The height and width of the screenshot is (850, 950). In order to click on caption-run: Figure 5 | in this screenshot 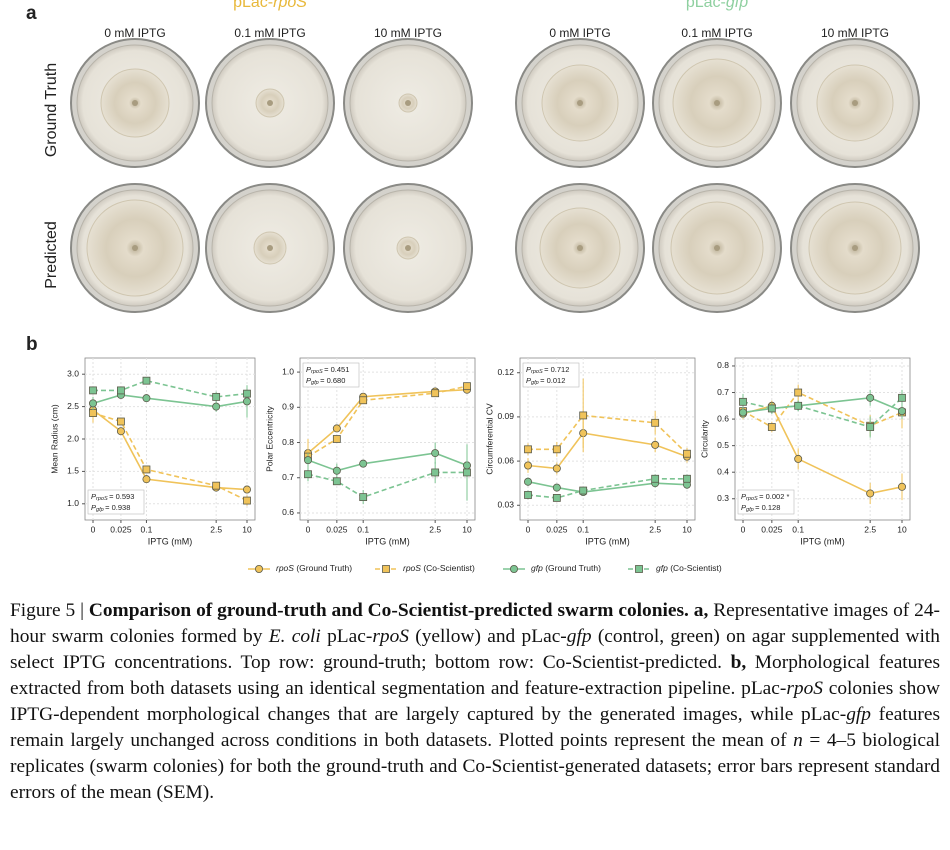, I will do `click(49, 610)`.